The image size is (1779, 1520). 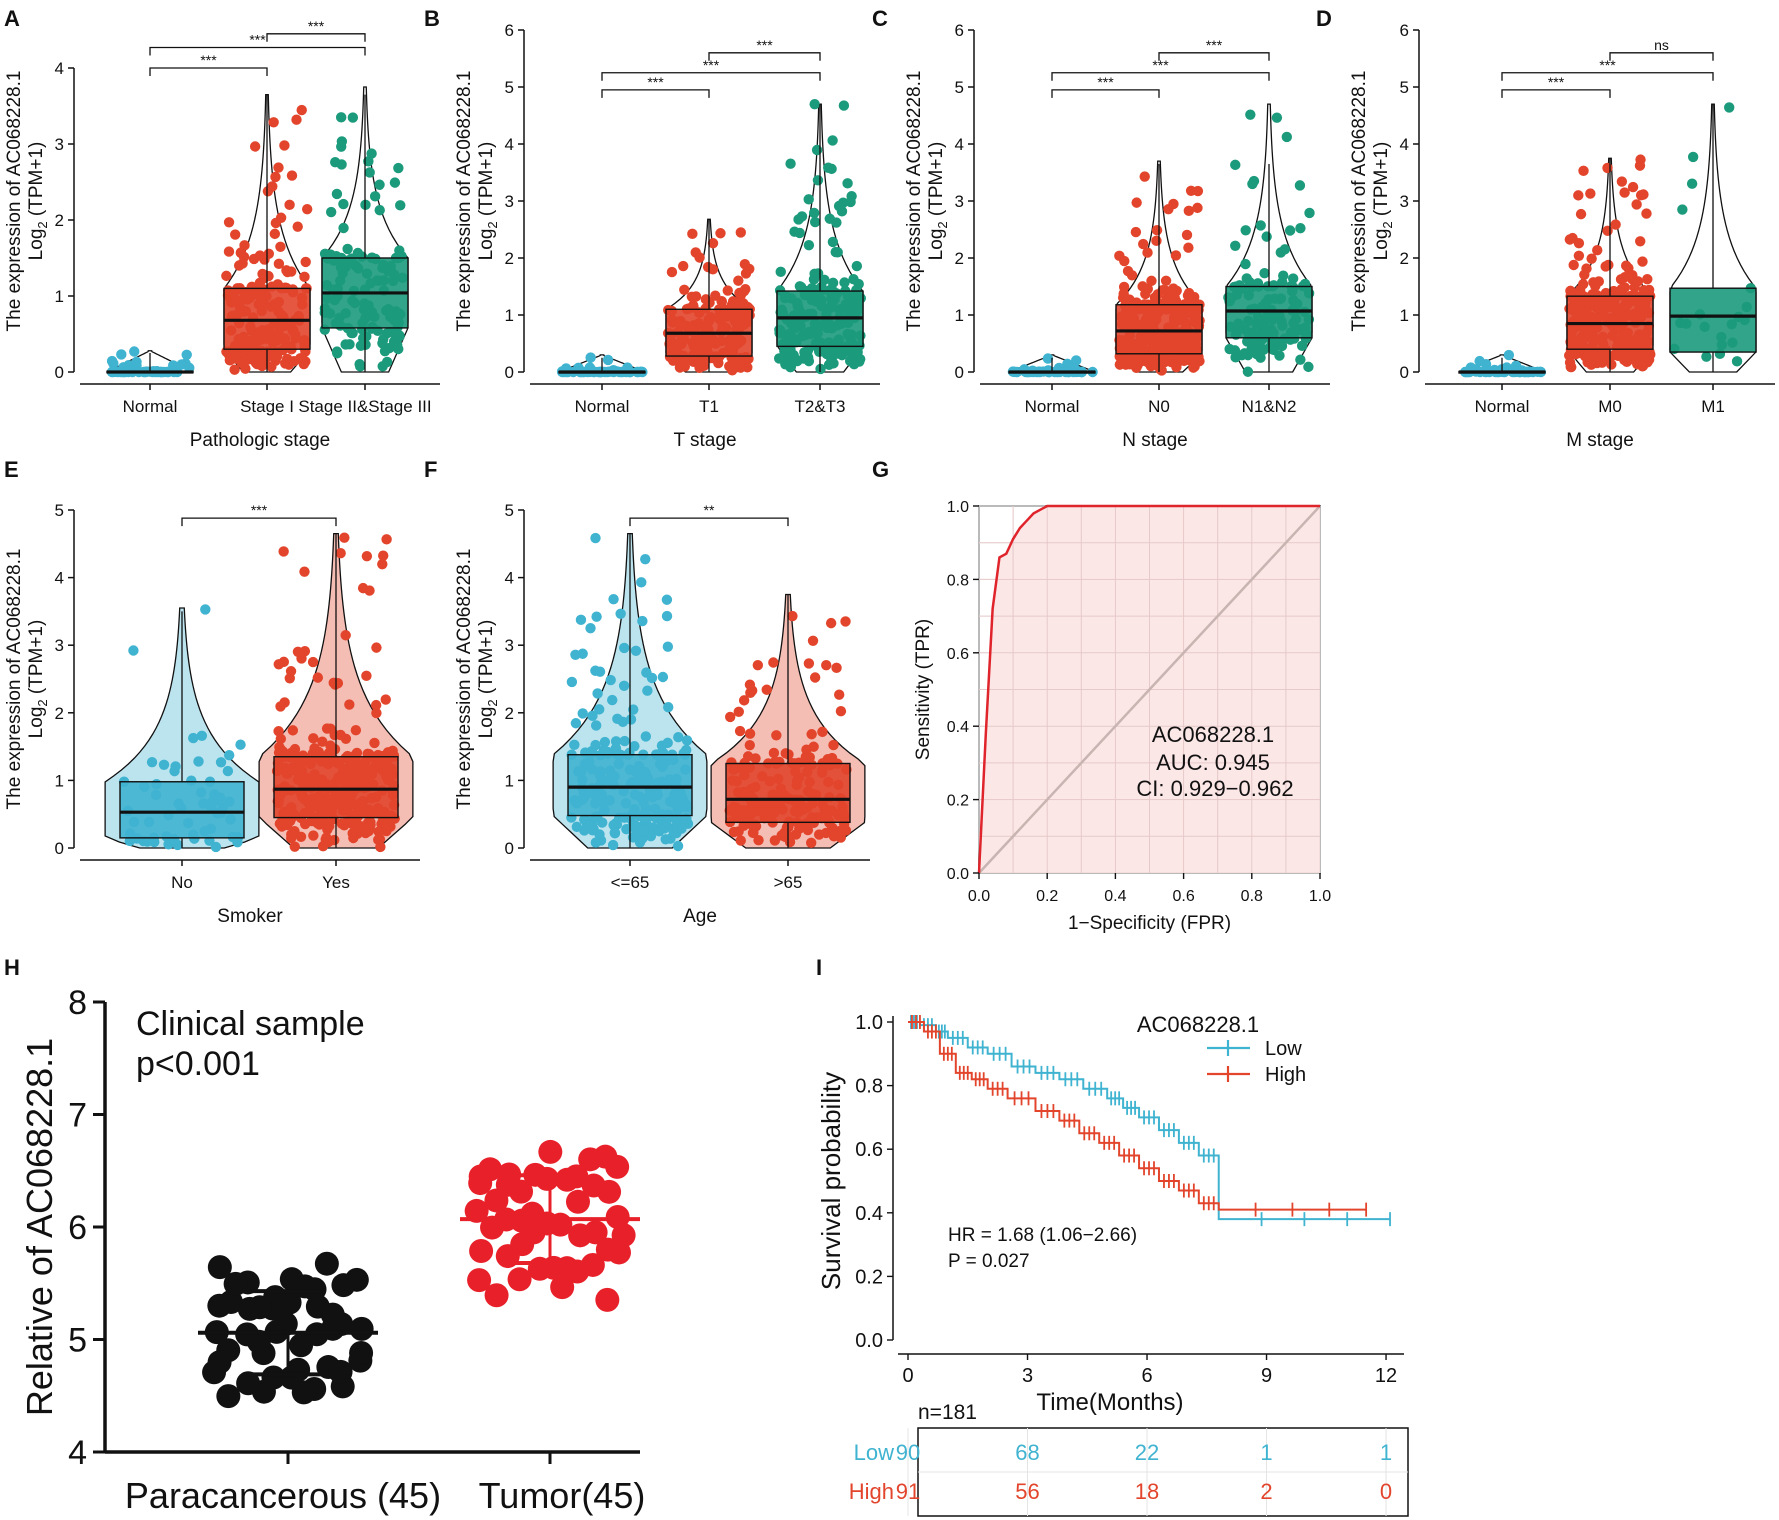 I want to click on risk-cell: 90, so click(x=908, y=1452).